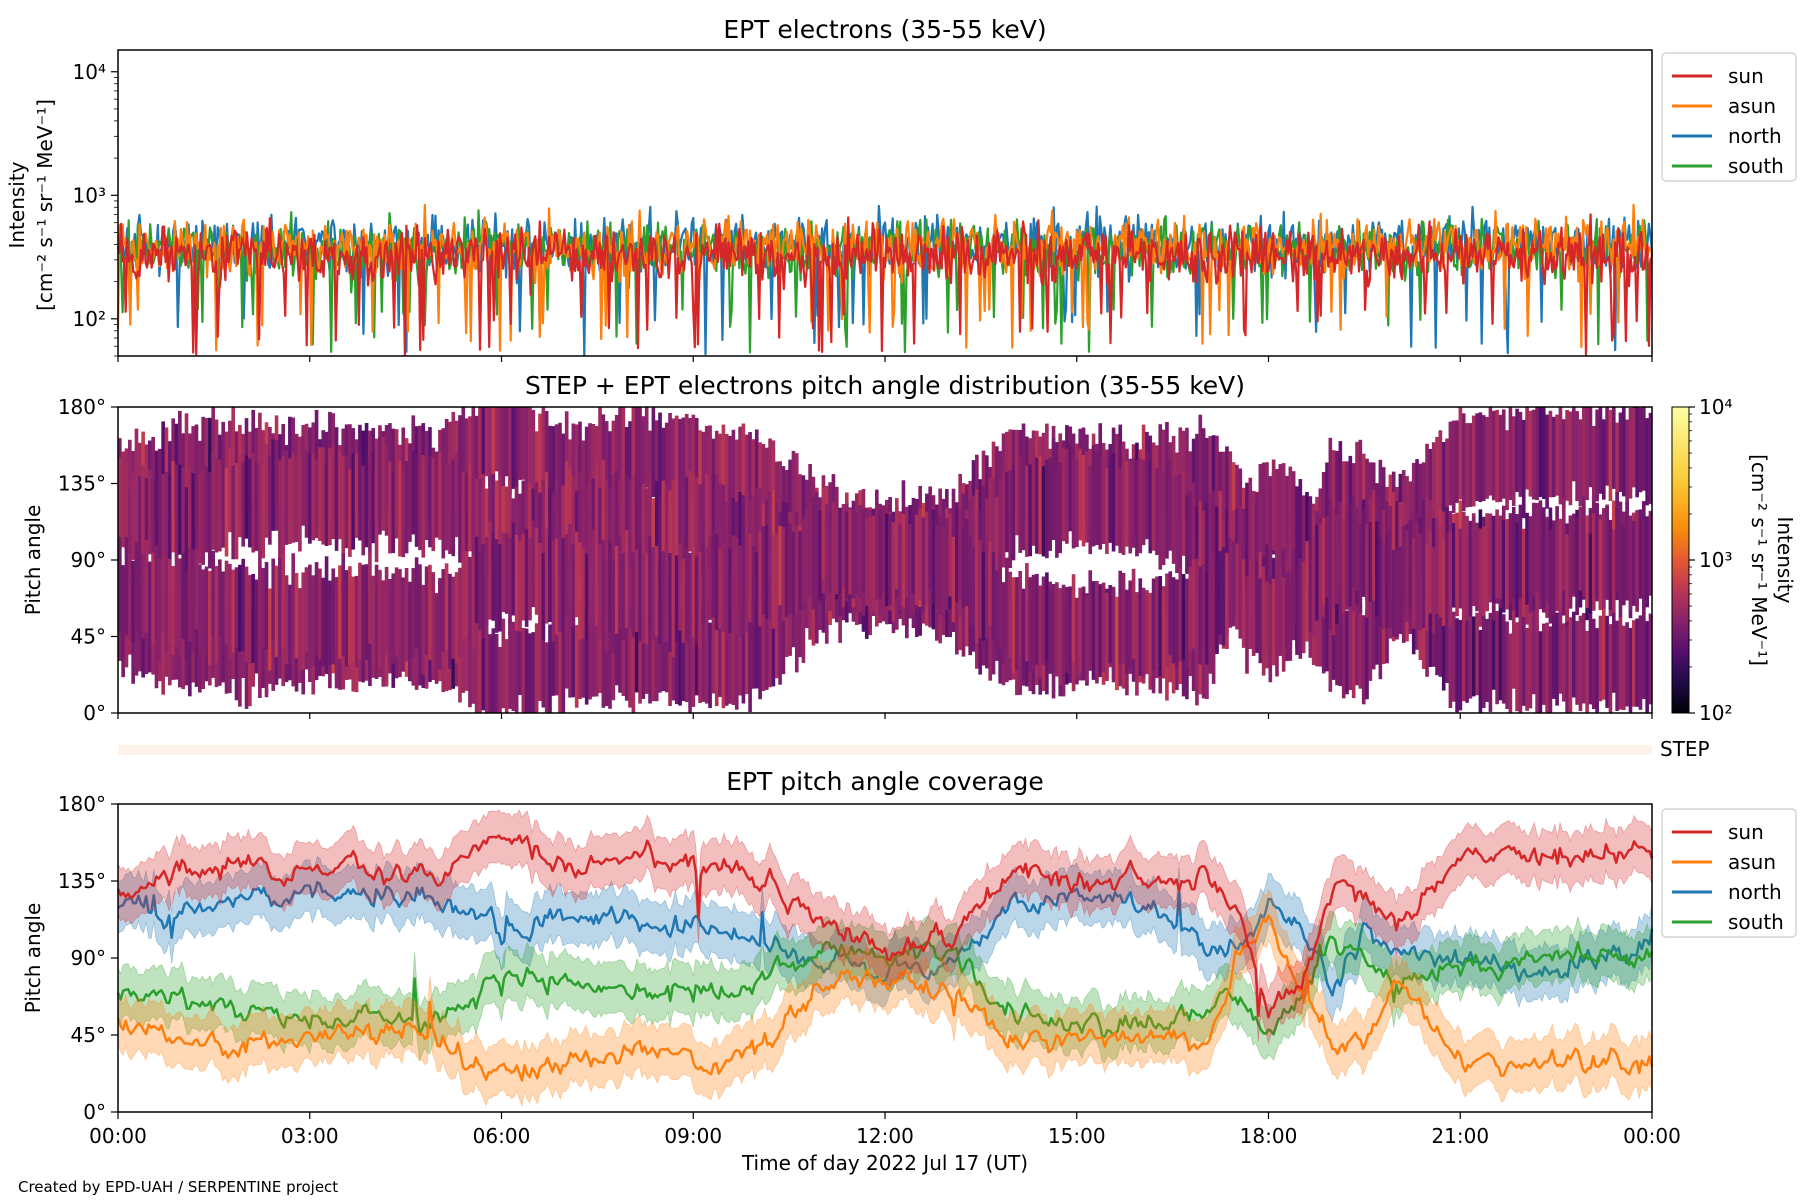 This screenshot has width=1800, height=1200. I want to click on coverage-line-south, so click(885, 986).